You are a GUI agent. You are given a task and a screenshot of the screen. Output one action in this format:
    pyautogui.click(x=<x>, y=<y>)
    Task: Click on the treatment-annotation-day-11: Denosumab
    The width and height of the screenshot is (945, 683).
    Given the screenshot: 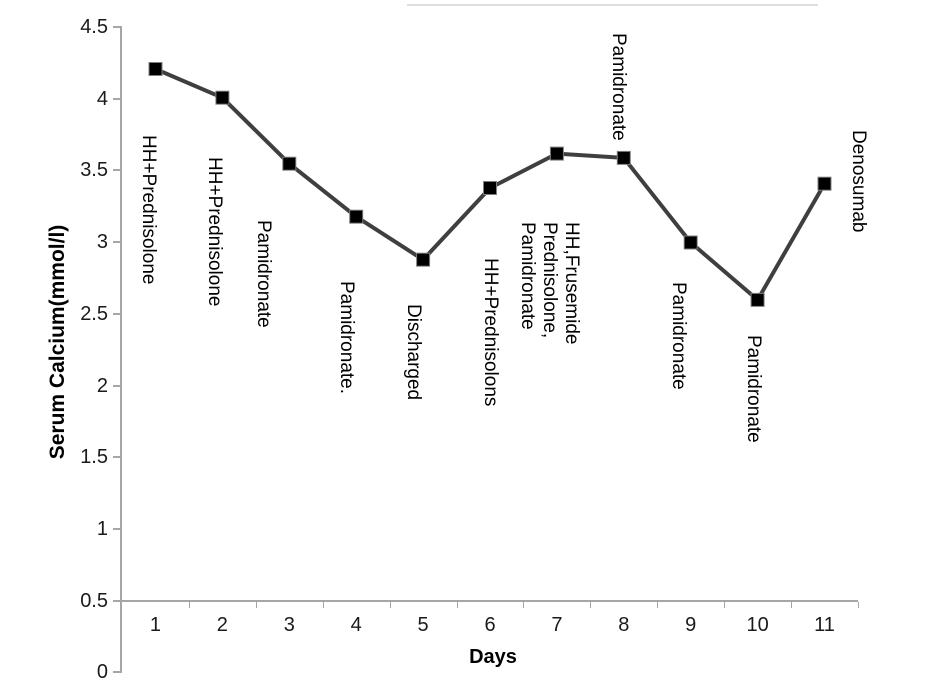 What is the action you would take?
    pyautogui.click(x=858, y=181)
    